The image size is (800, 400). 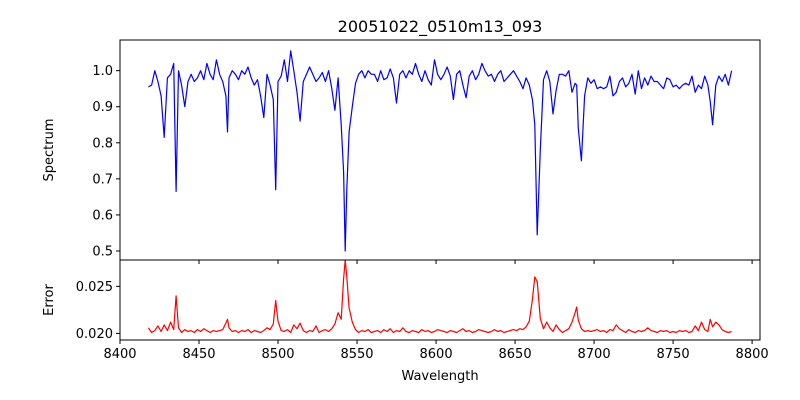 I want to click on x-tick-label: 8500, so click(x=277, y=354).